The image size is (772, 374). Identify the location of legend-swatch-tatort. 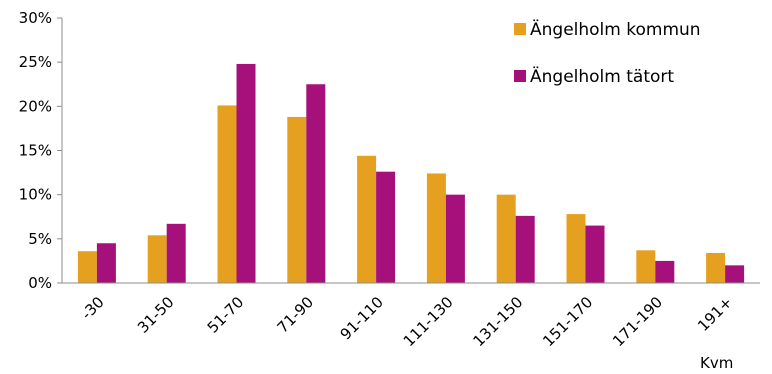
(520, 76).